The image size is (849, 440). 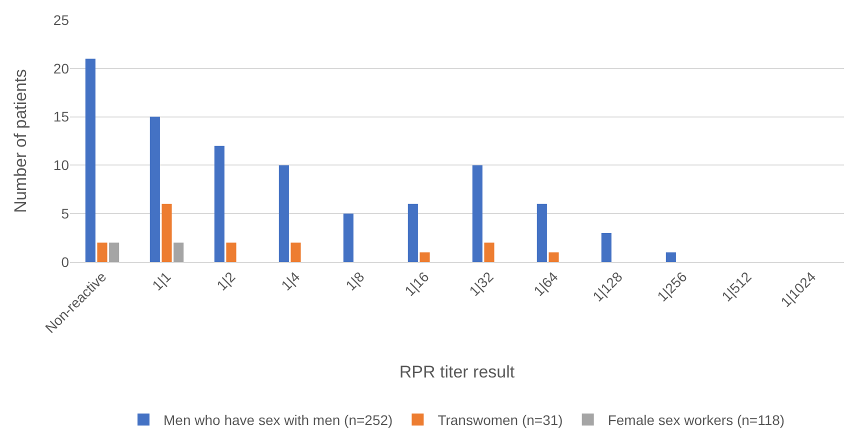 What do you see at coordinates (416, 283) in the screenshot?
I see `x-tick-label: 1|16` at bounding box center [416, 283].